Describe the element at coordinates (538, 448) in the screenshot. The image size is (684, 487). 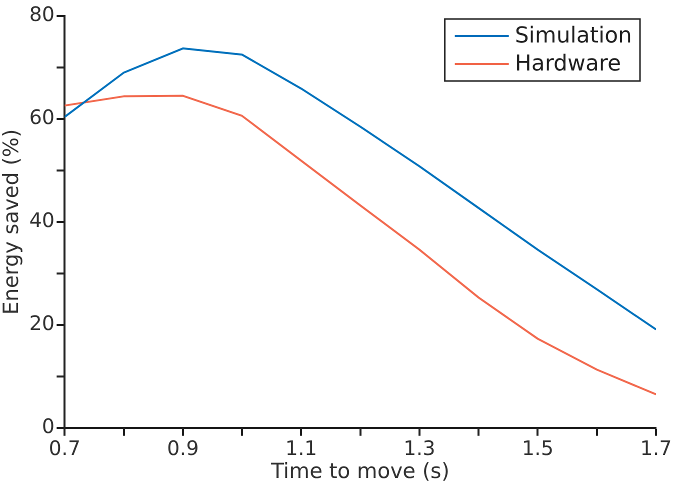
I see `x-tick-label: 1.5` at that location.